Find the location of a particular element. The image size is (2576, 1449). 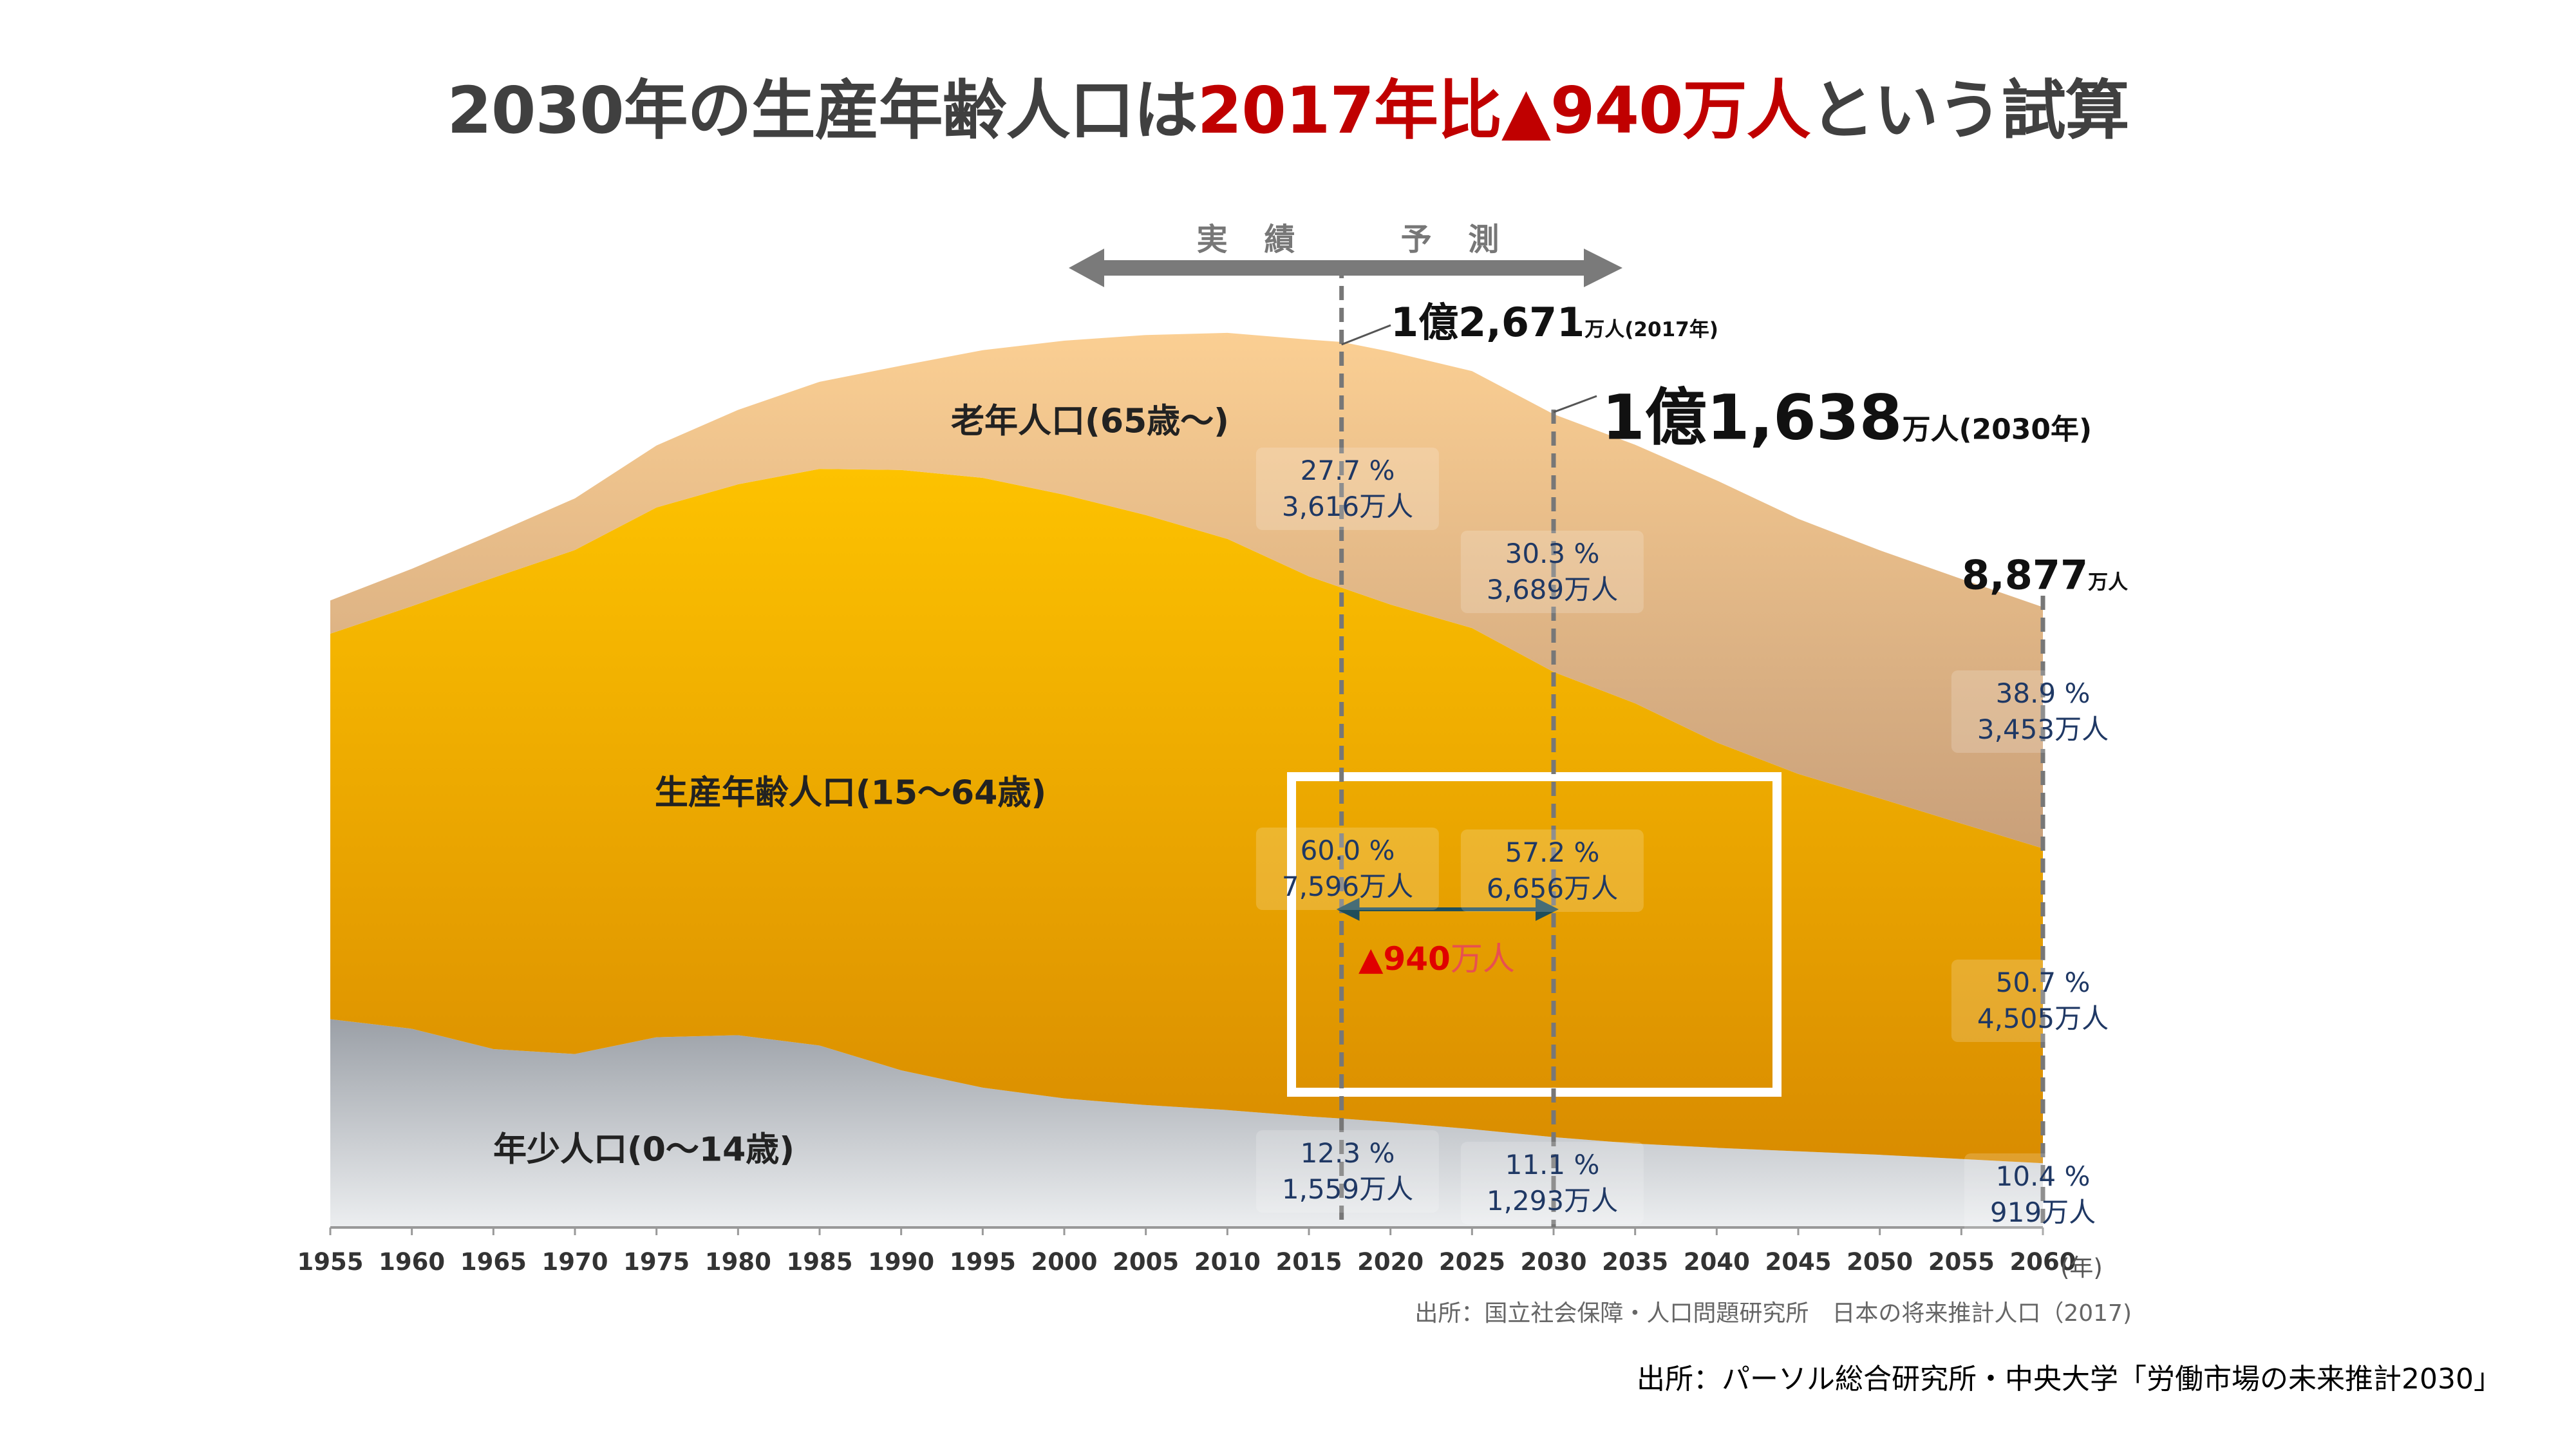

phase-actual-label: 実 績 is located at coordinates (1252, 240).